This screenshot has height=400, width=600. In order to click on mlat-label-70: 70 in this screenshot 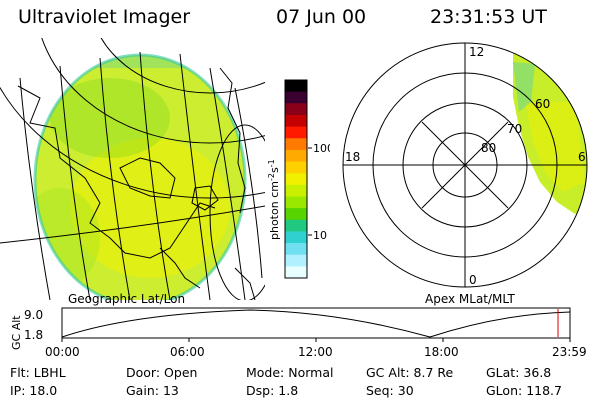, I will do `click(514, 129)`.